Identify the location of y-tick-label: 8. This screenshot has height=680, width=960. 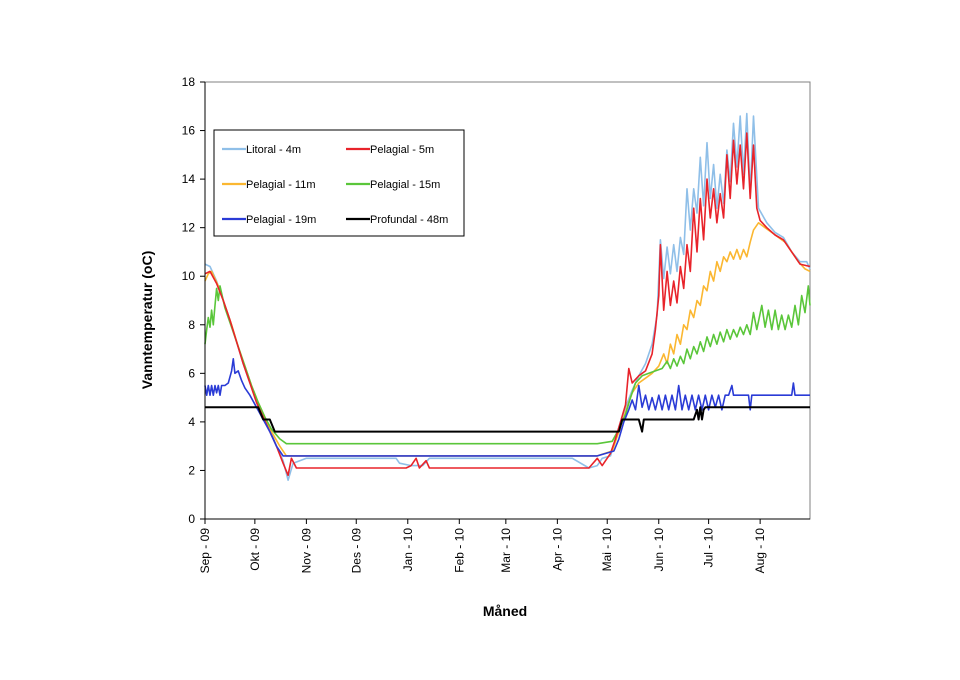
(191, 325).